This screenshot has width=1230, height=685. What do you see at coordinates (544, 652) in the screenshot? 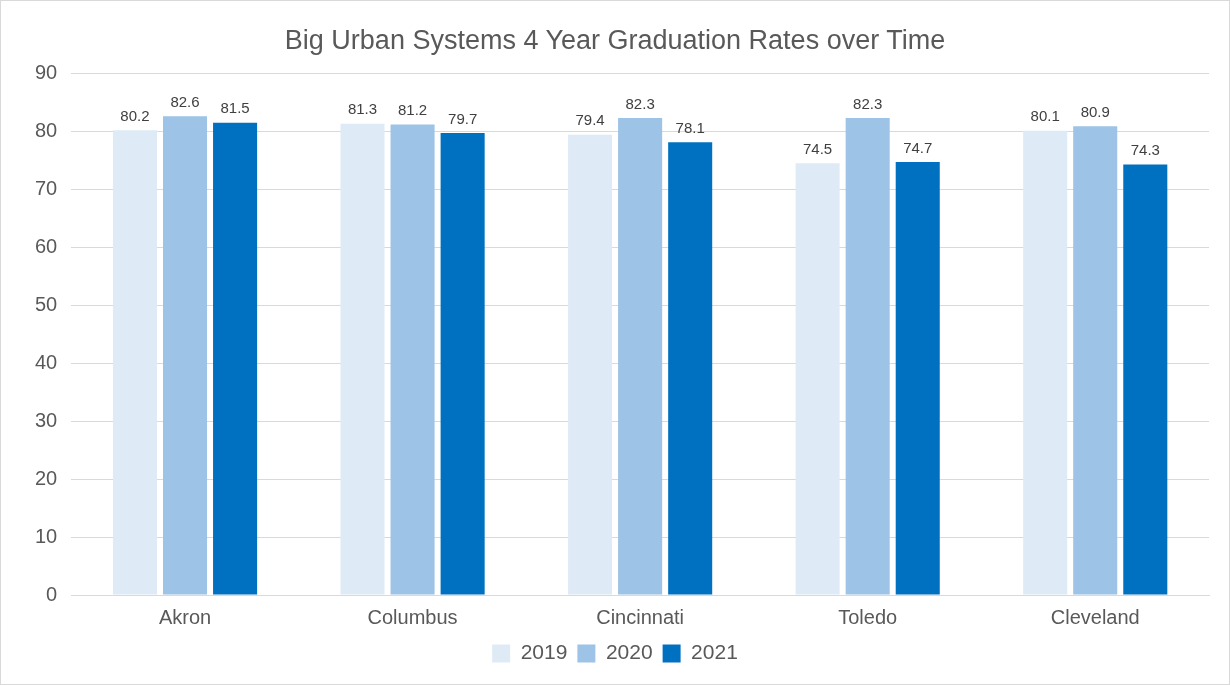
I see `legend-label: 2019` at bounding box center [544, 652].